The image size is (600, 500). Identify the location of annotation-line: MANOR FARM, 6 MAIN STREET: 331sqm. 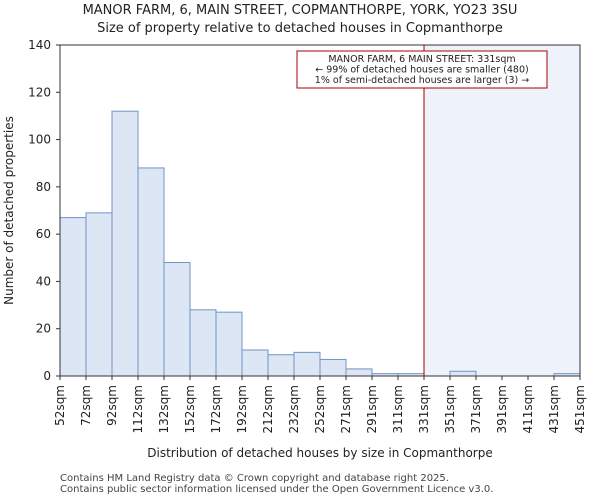
(421, 59).